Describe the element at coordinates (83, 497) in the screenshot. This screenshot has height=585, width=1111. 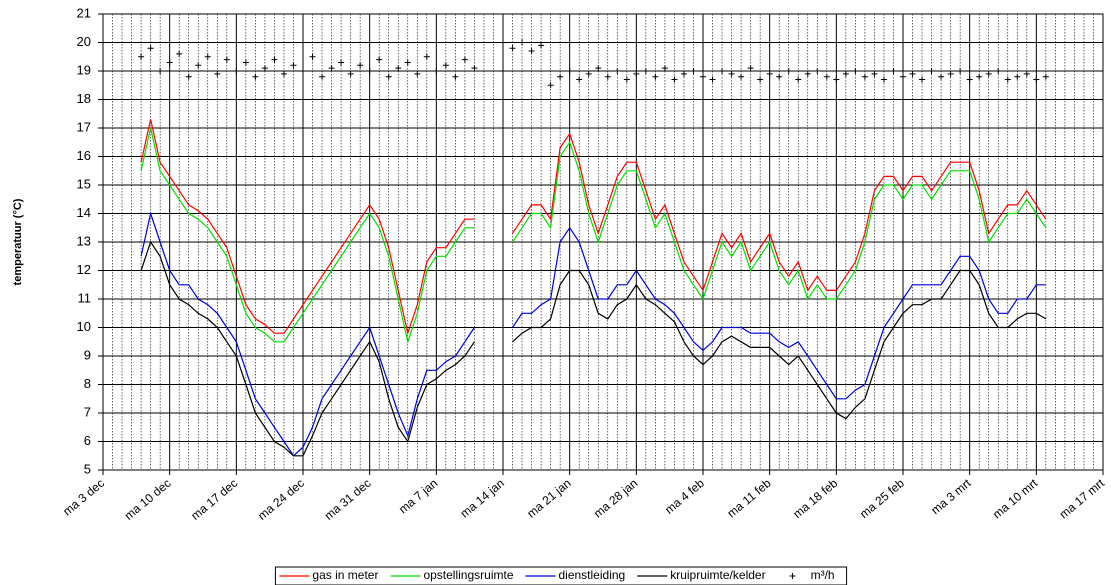
I see `x-tick-label: ma 3 dec` at that location.